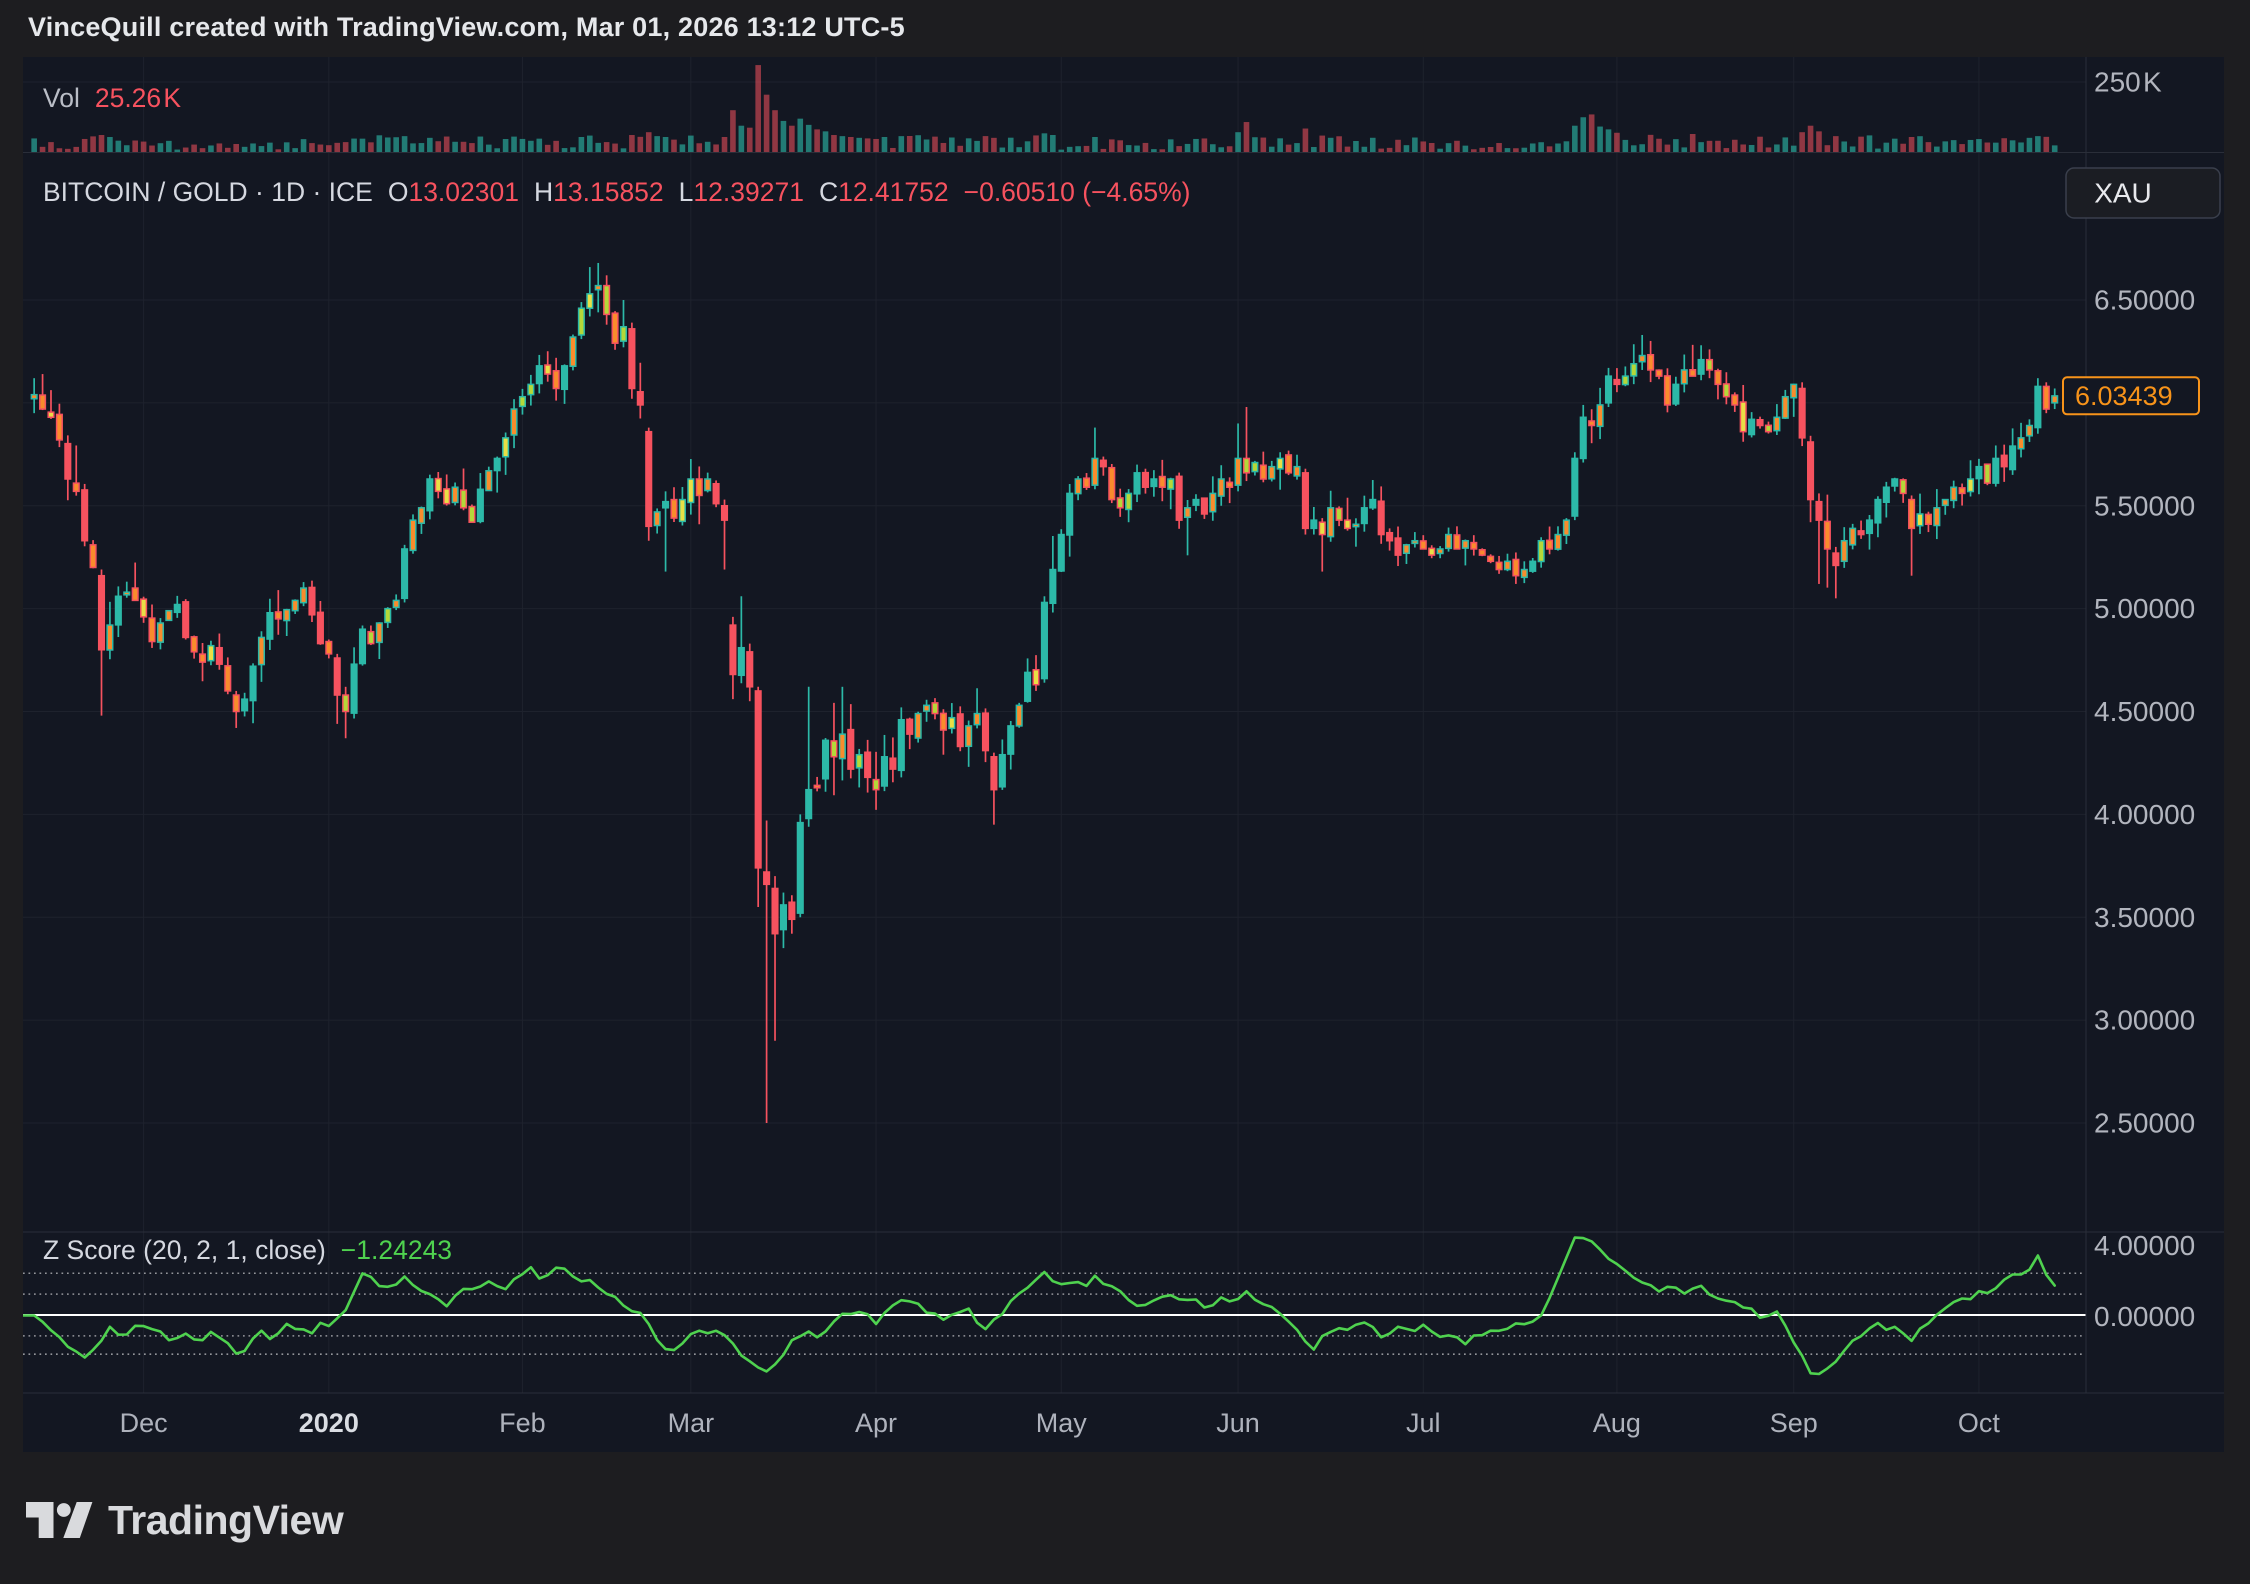 This screenshot has height=1584, width=2250. What do you see at coordinates (2131, 396) in the screenshot?
I see `last-price-label-box` at bounding box center [2131, 396].